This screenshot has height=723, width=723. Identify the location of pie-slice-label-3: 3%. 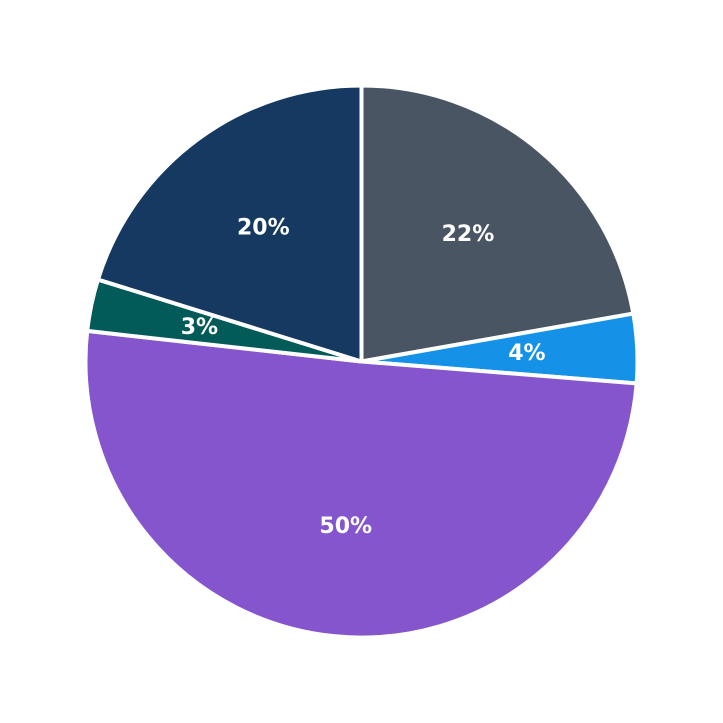
(199, 327).